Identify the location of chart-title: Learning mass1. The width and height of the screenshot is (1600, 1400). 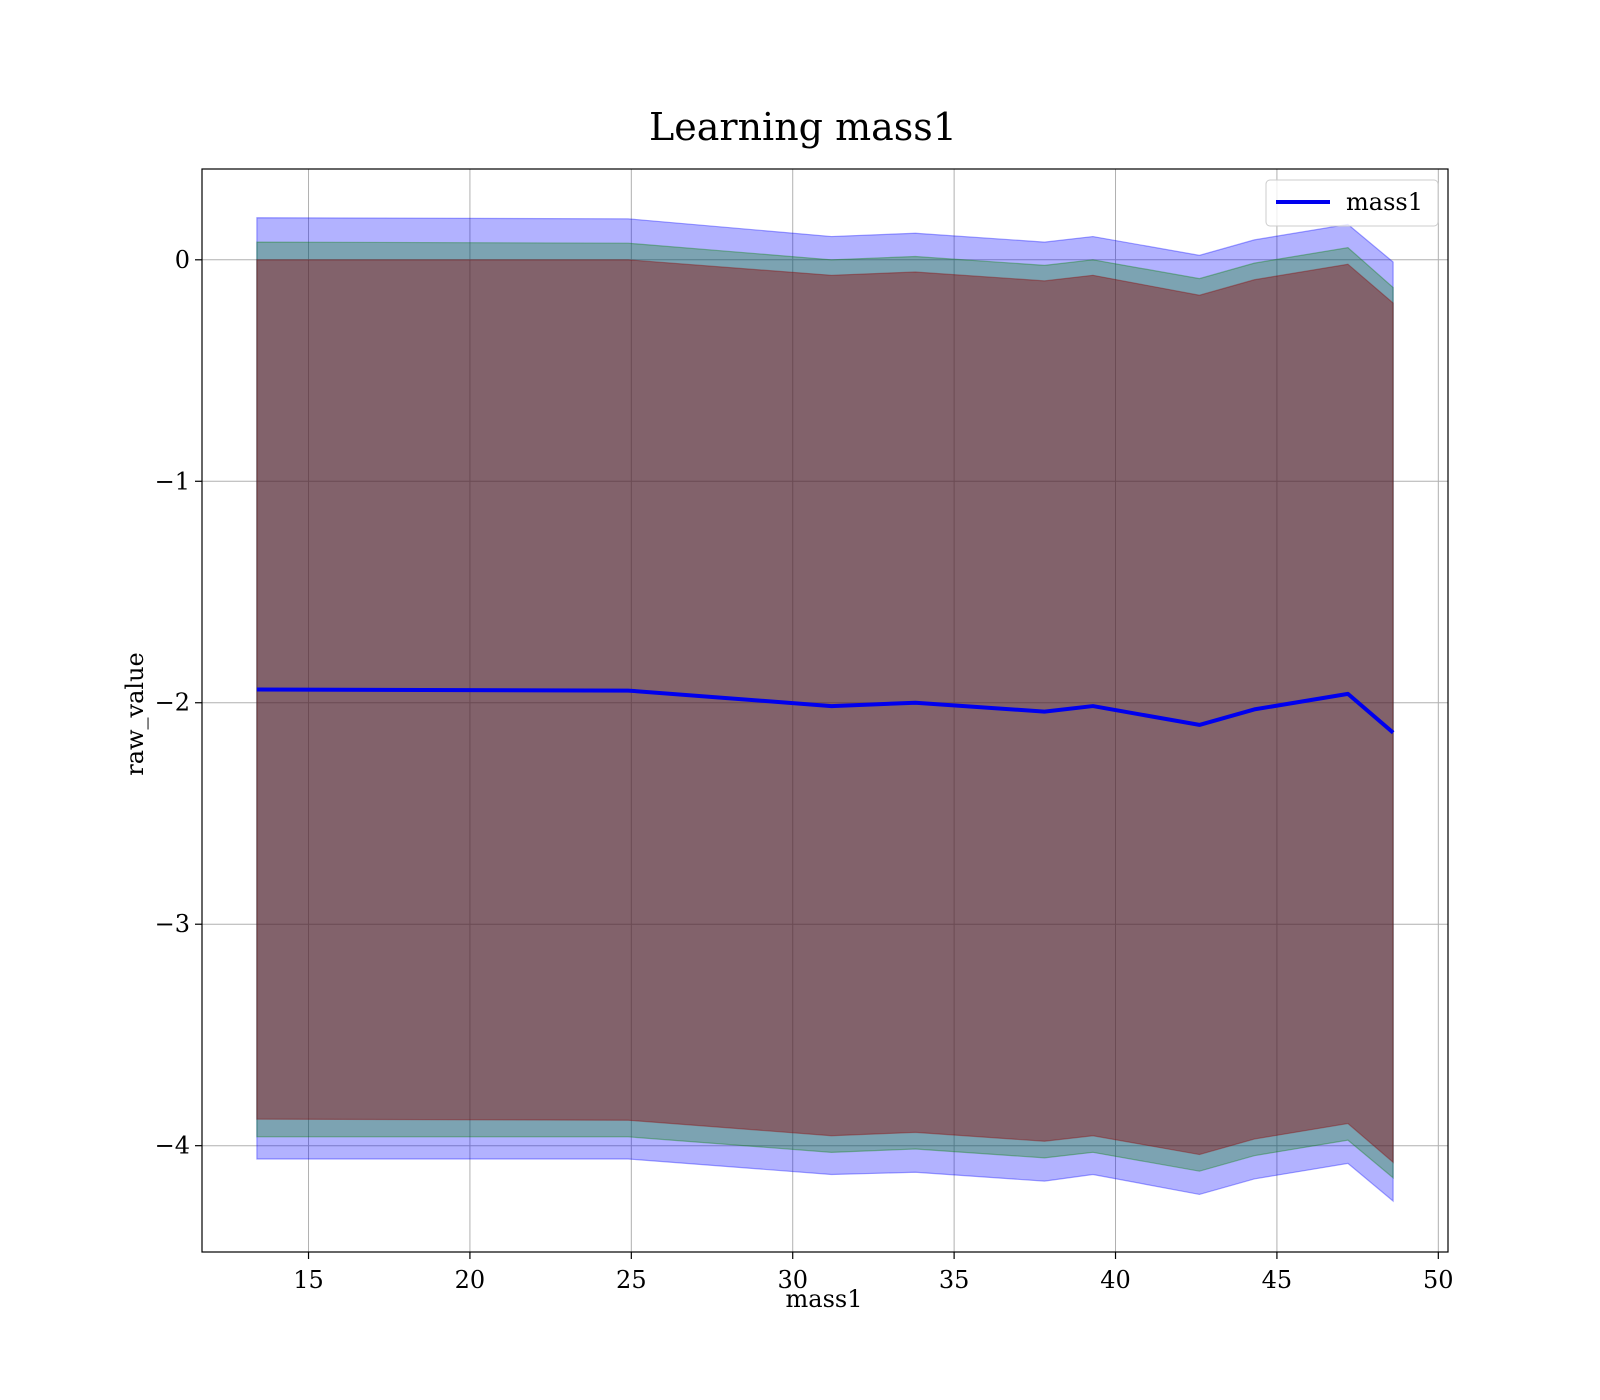
(803, 127).